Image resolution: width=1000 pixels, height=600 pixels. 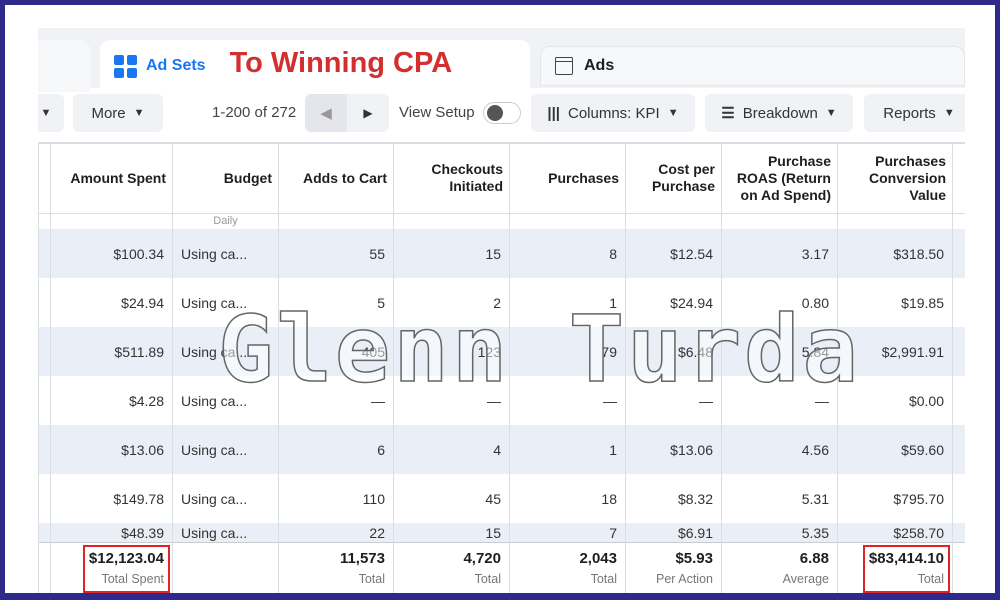 What do you see at coordinates (111, 302) in the screenshot?
I see `cell-amount-spent: $24.94` at bounding box center [111, 302].